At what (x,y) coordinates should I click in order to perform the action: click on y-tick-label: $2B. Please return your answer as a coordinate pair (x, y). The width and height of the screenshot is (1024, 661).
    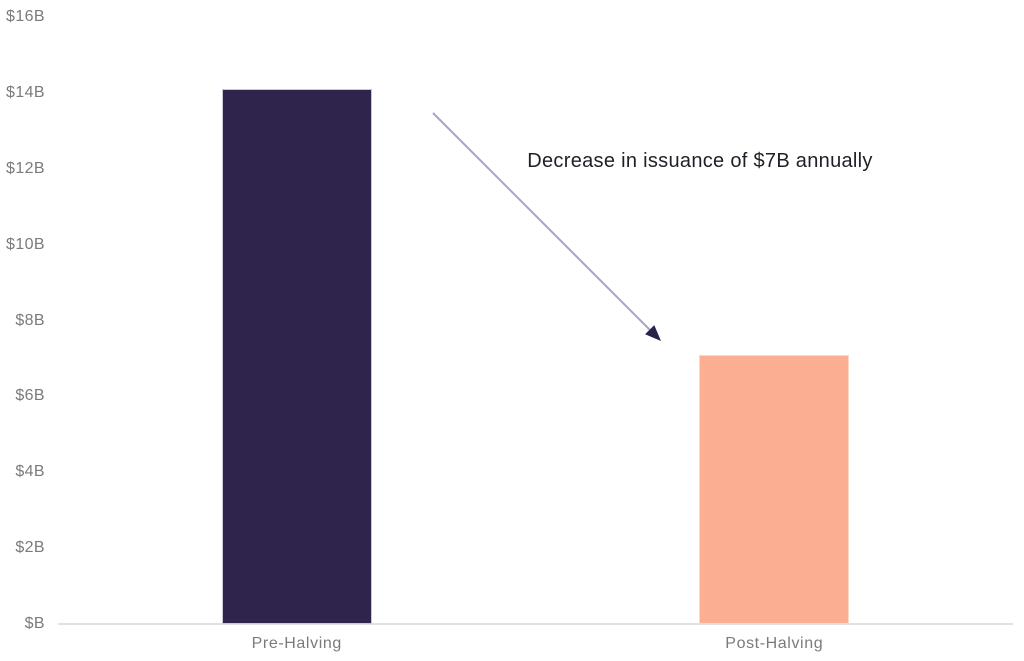
    Looking at the image, I should click on (30, 548).